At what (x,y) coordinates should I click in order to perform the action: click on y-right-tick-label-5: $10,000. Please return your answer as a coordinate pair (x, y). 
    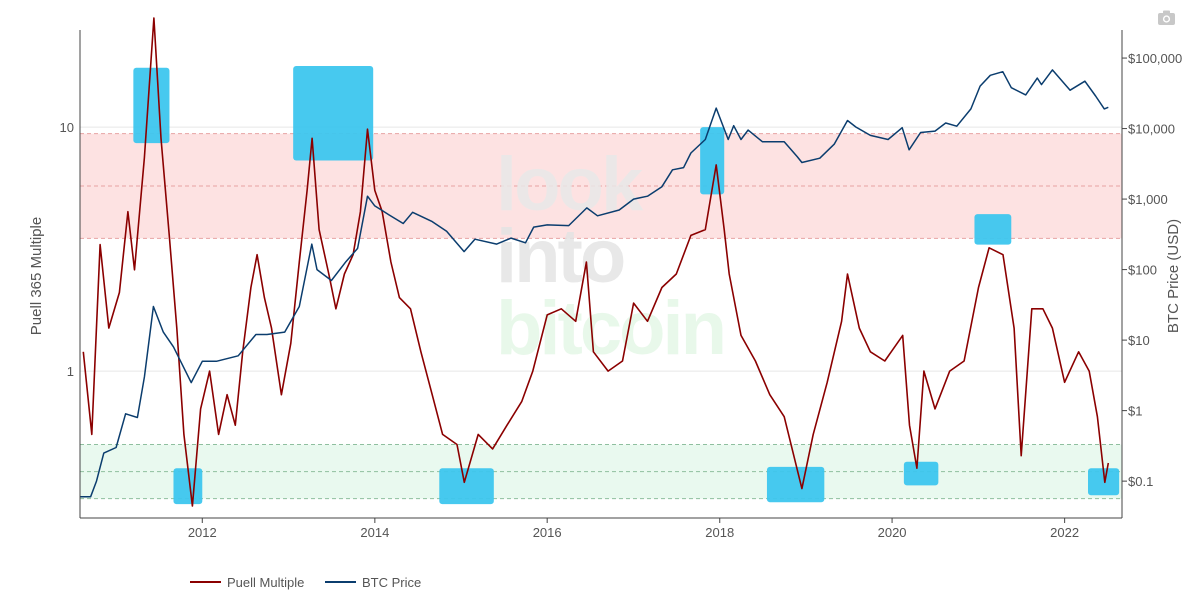
    Looking at the image, I should click on (1151, 129).